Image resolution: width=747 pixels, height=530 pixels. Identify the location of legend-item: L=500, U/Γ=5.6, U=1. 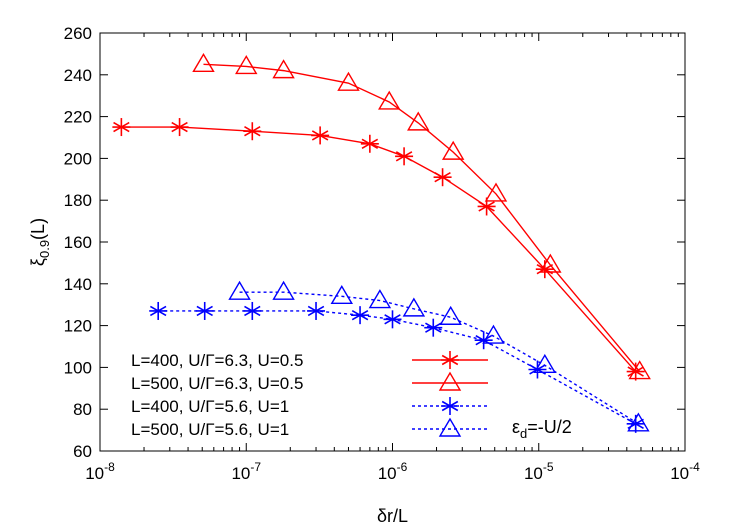
(309, 428).